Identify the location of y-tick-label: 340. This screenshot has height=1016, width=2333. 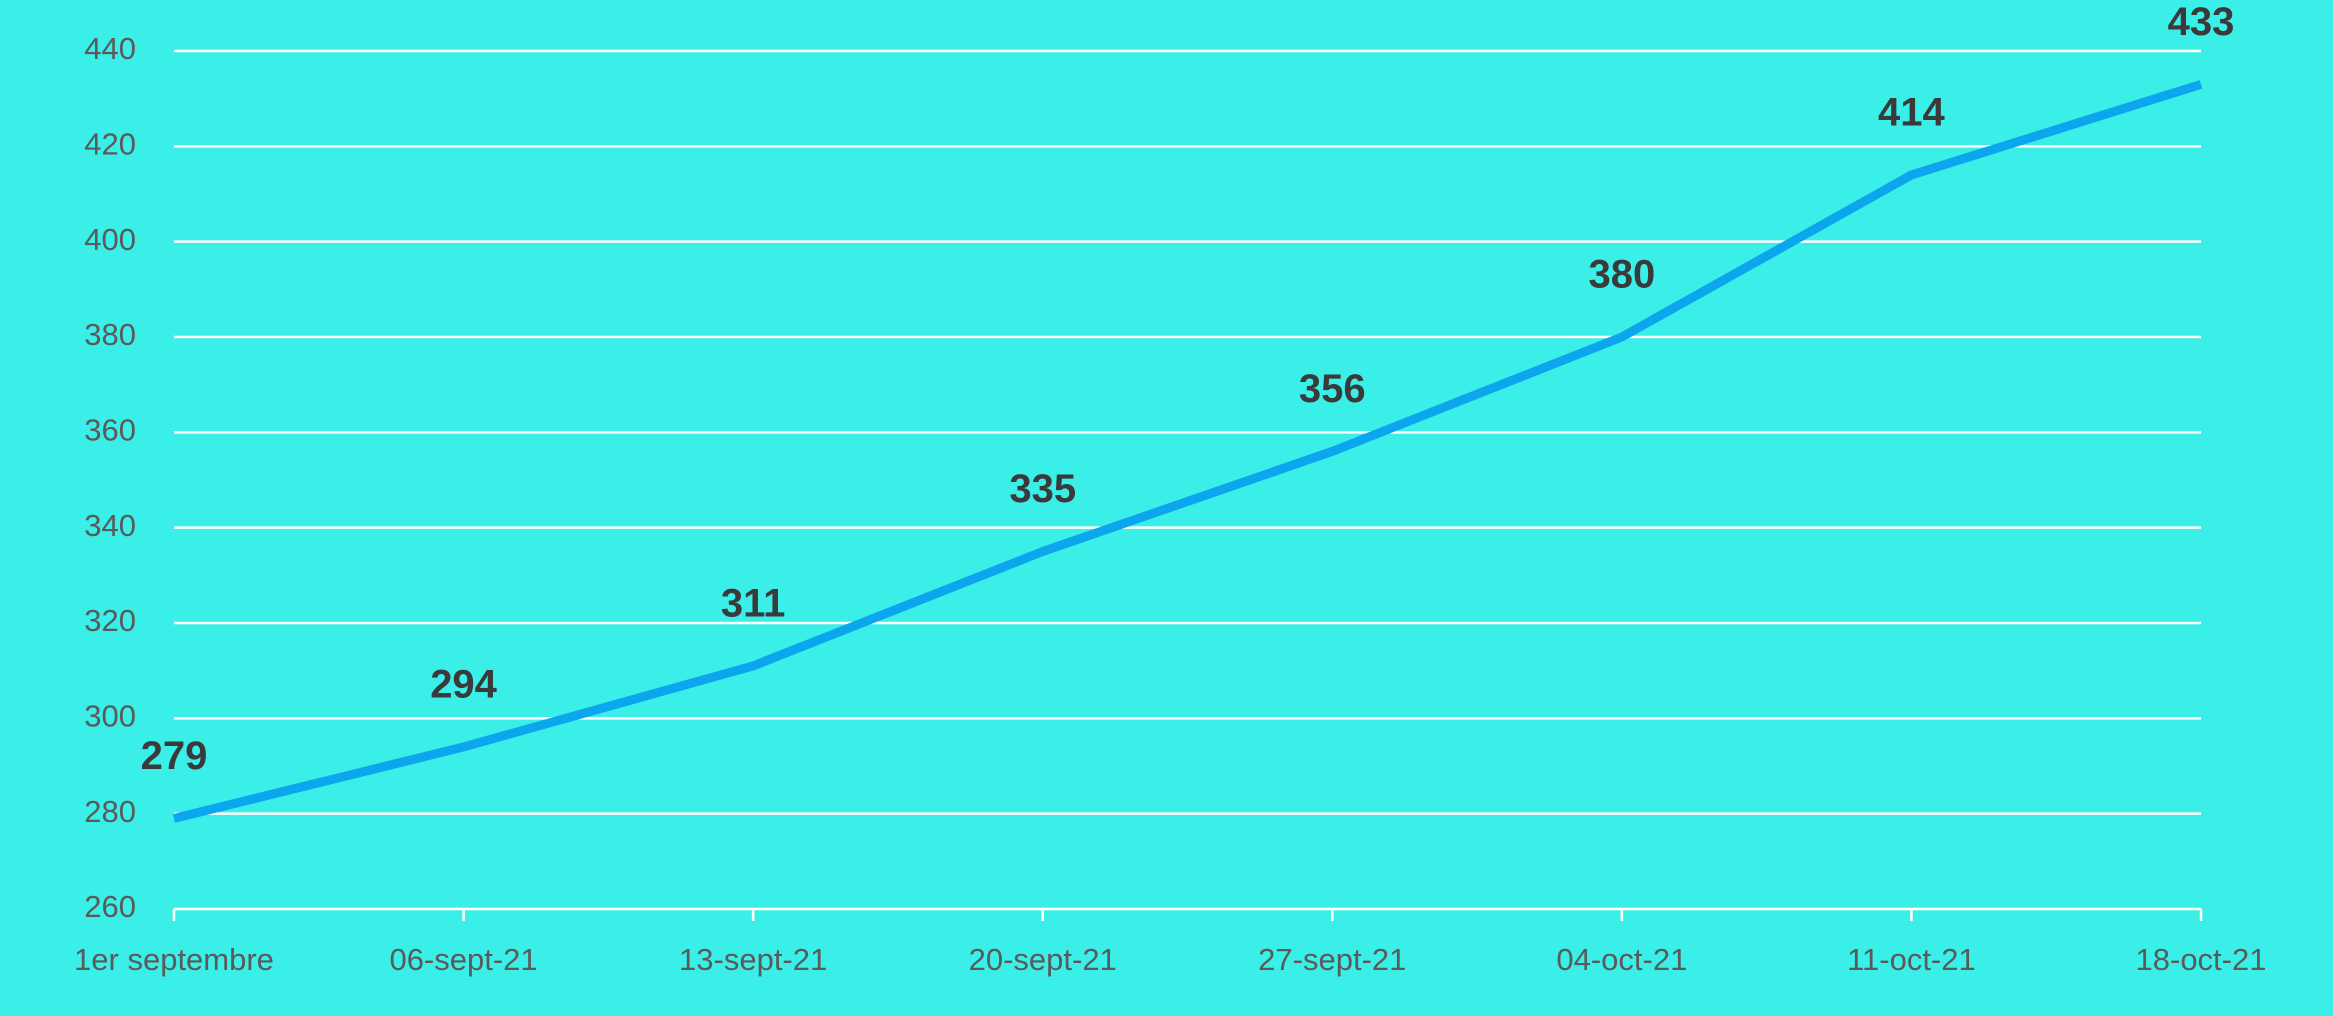
(110, 525).